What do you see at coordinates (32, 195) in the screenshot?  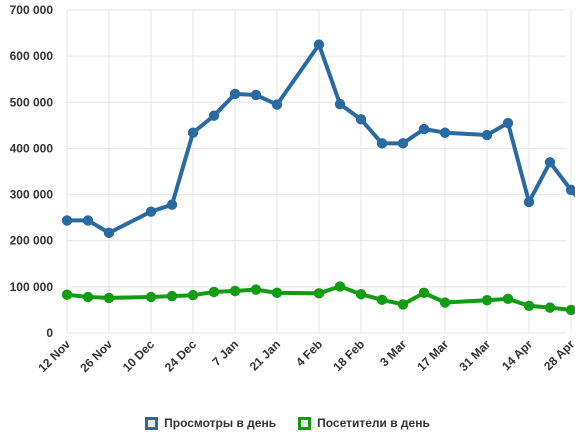 I see `y-tick-label: 300 000` at bounding box center [32, 195].